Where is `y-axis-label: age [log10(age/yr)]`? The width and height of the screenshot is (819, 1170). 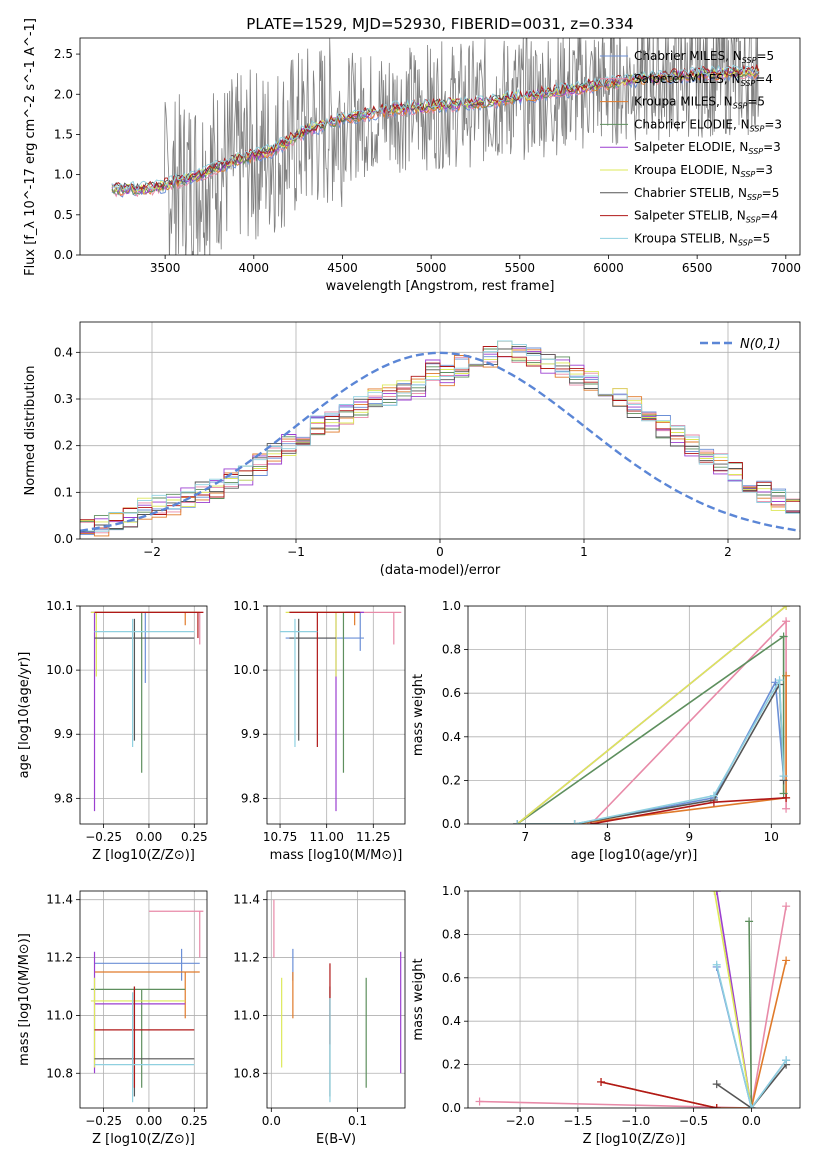 y-axis-label: age [log10(age/yr)] is located at coordinates (24, 715).